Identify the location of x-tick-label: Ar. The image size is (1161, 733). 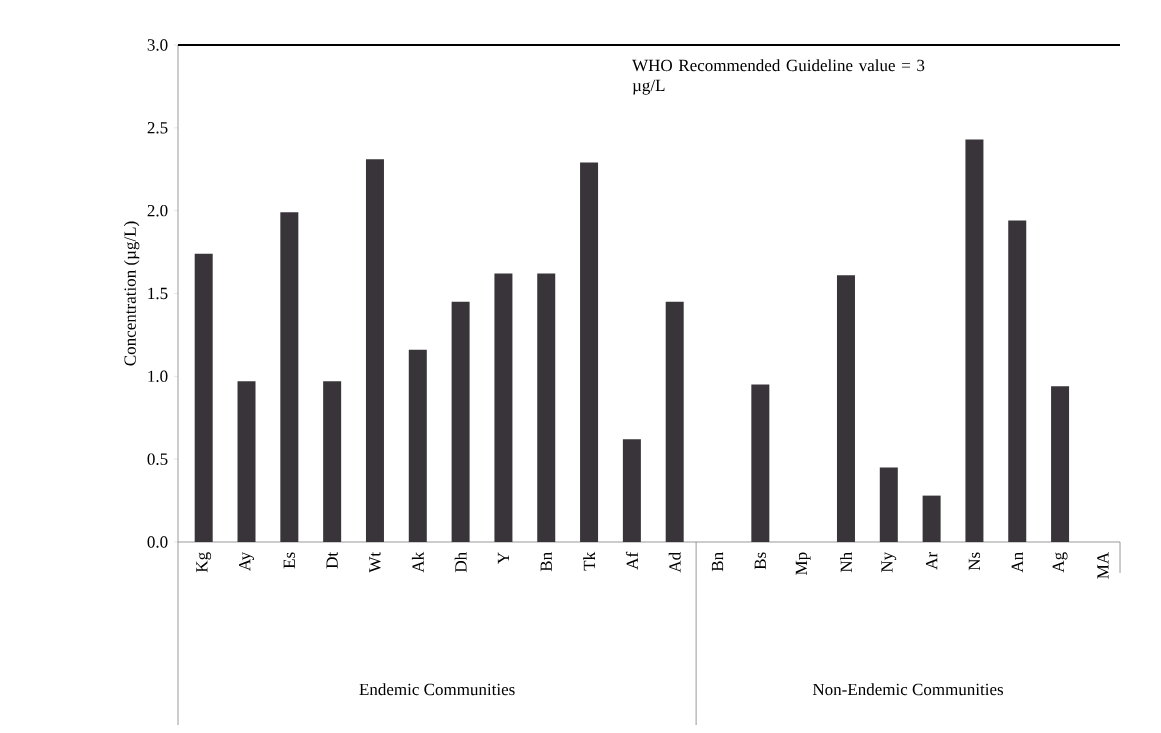
(932, 561).